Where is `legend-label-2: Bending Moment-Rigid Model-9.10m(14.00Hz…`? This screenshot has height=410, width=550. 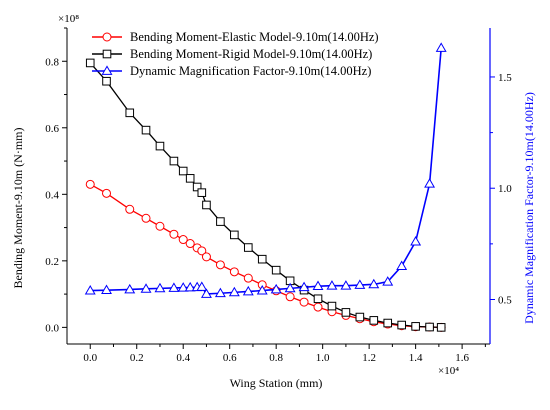 legend-label-2: Bending Moment-Rigid Model-9.10m(14.00Hz… is located at coordinates (251, 54).